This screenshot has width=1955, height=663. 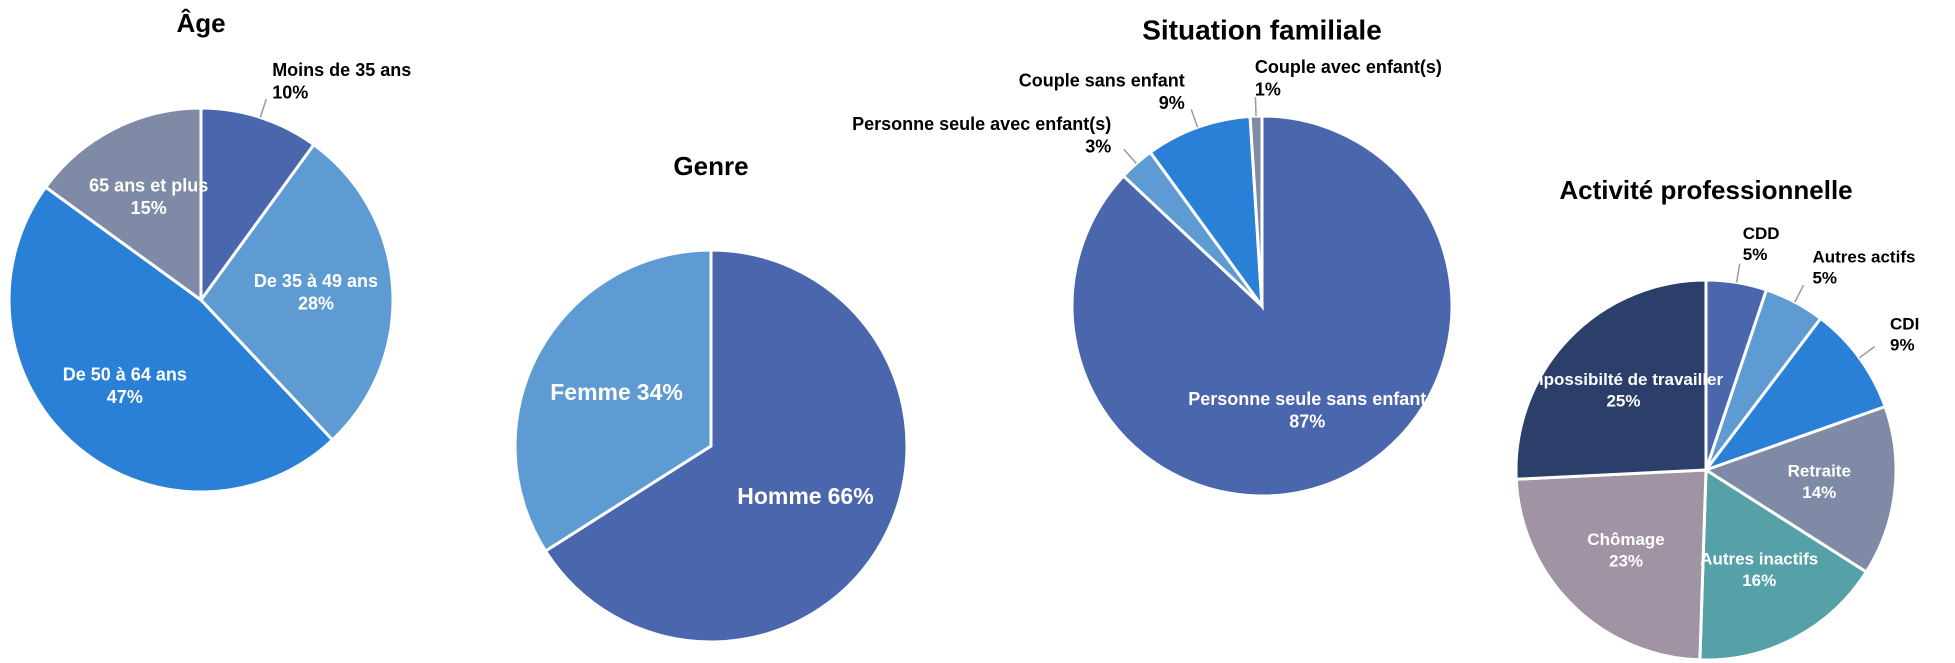 I want to click on label-value: 16%, so click(x=1759, y=580).